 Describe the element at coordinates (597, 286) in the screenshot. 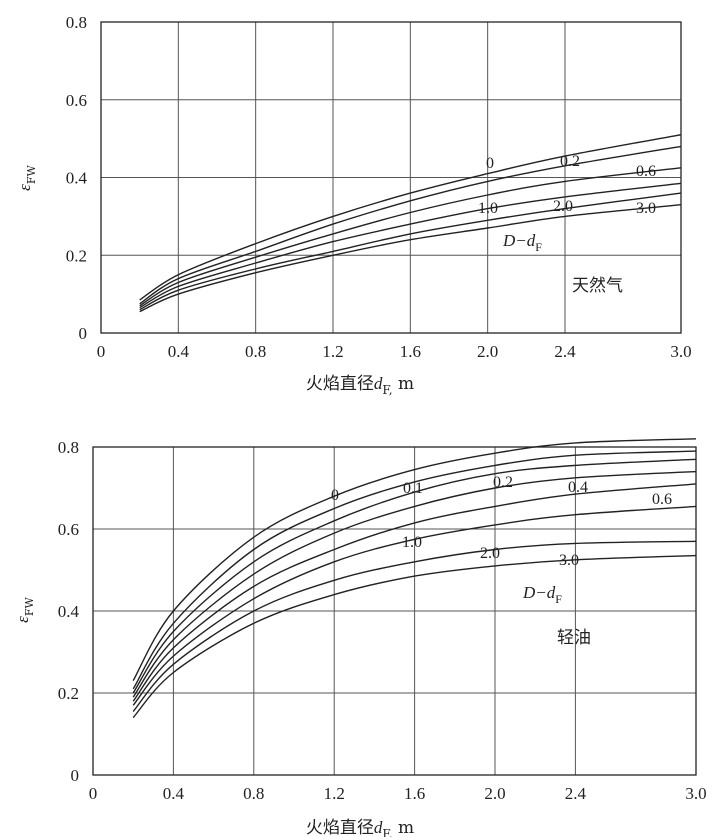

I see `fuel-type-label: 天然气` at that location.